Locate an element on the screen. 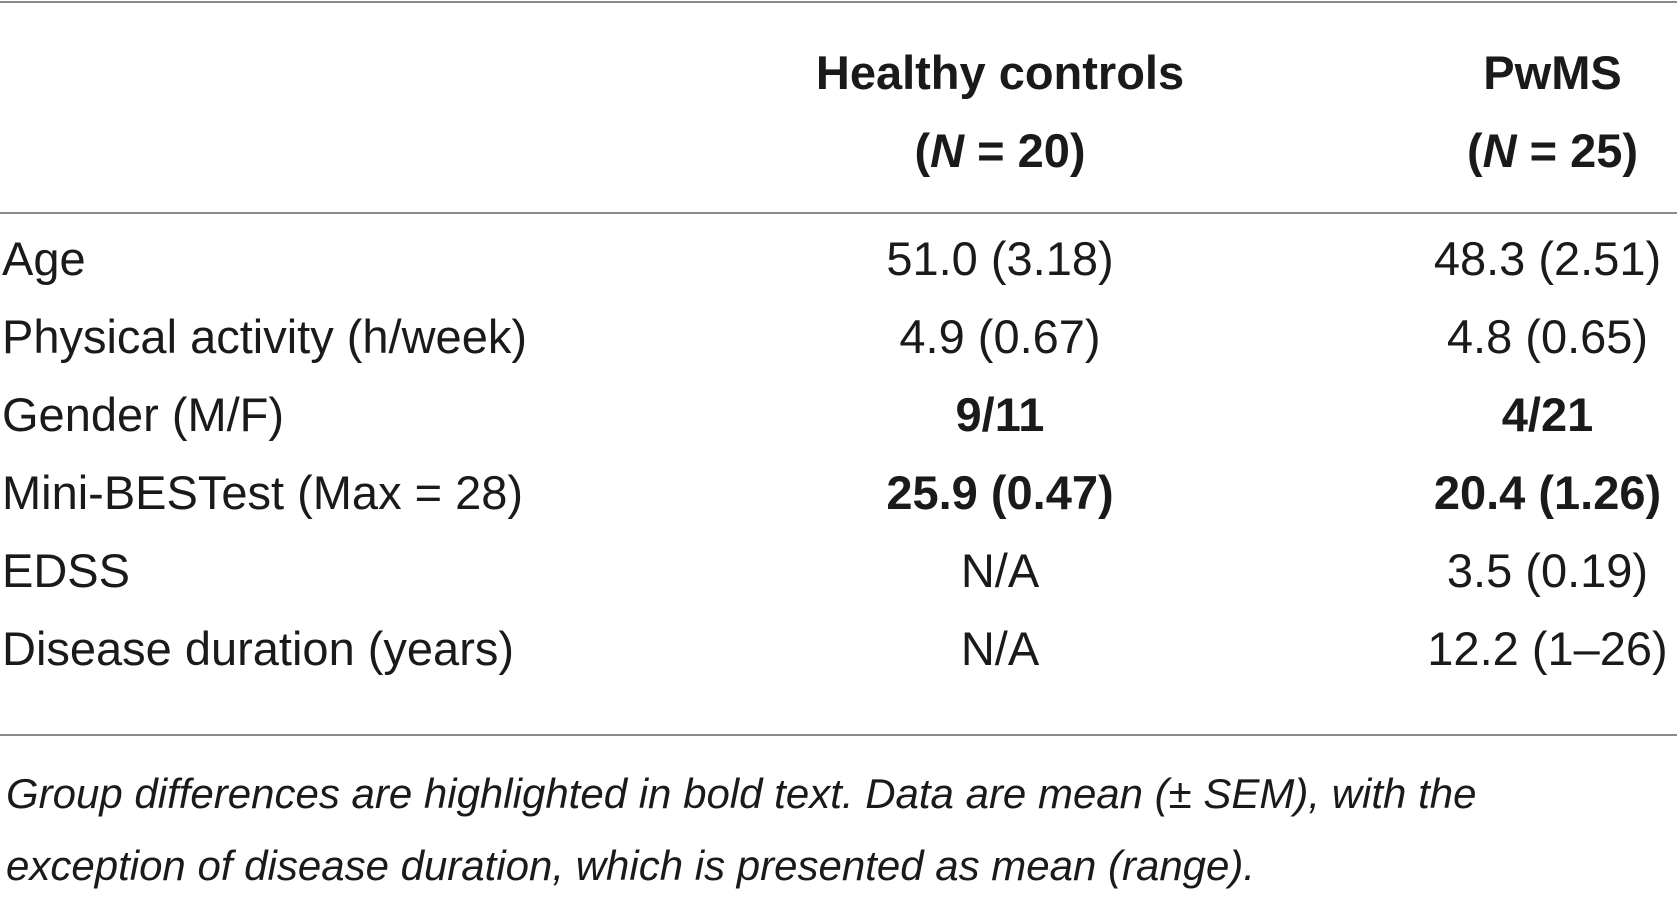 This screenshot has width=1677, height=902. table-top-rule is located at coordinates (838, 2).